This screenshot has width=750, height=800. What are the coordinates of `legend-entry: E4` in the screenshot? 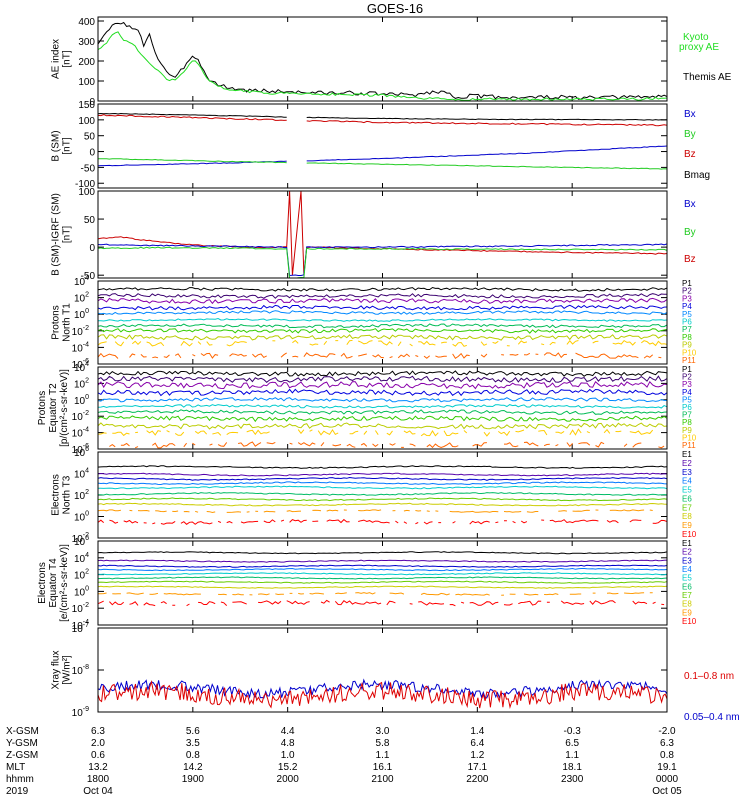 It's located at (687, 569).